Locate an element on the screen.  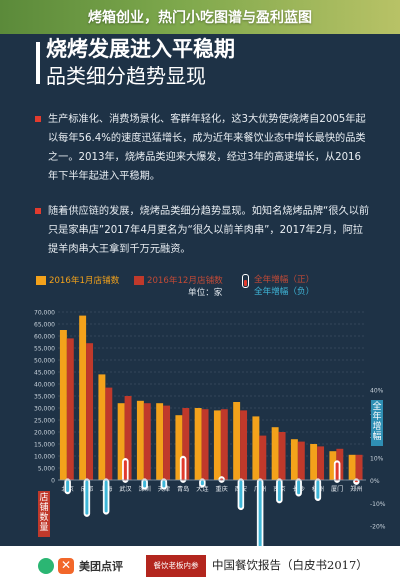
legend-swatch-jan is located at coordinates (41, 280).